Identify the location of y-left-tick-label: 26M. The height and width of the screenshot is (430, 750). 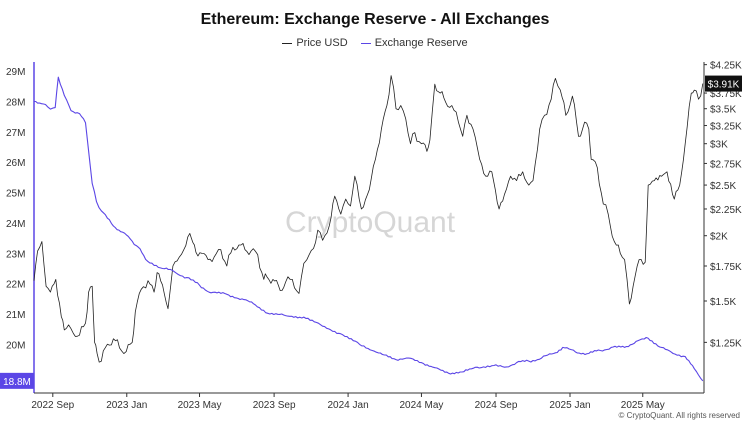
(15, 163).